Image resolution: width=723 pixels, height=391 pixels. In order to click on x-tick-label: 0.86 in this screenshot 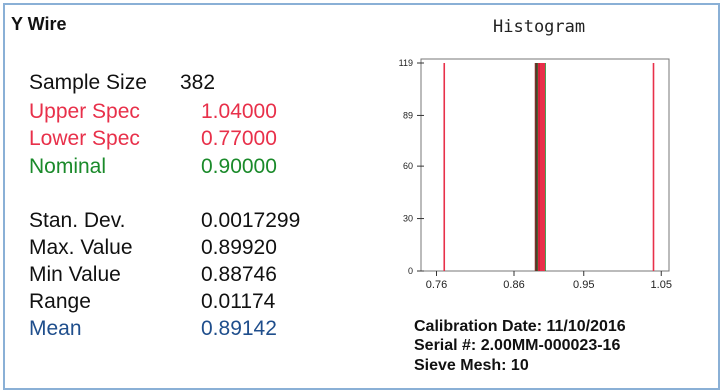, I will do `click(513, 285)`.